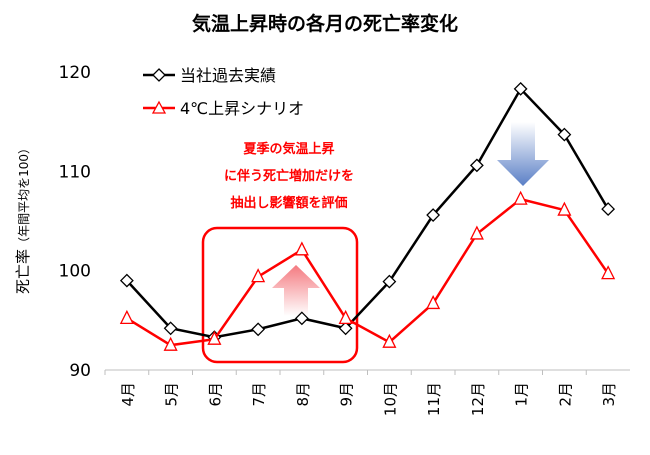  Describe the element at coordinates (159, 107) in the screenshot. I see `legend-triangle-icon` at that location.